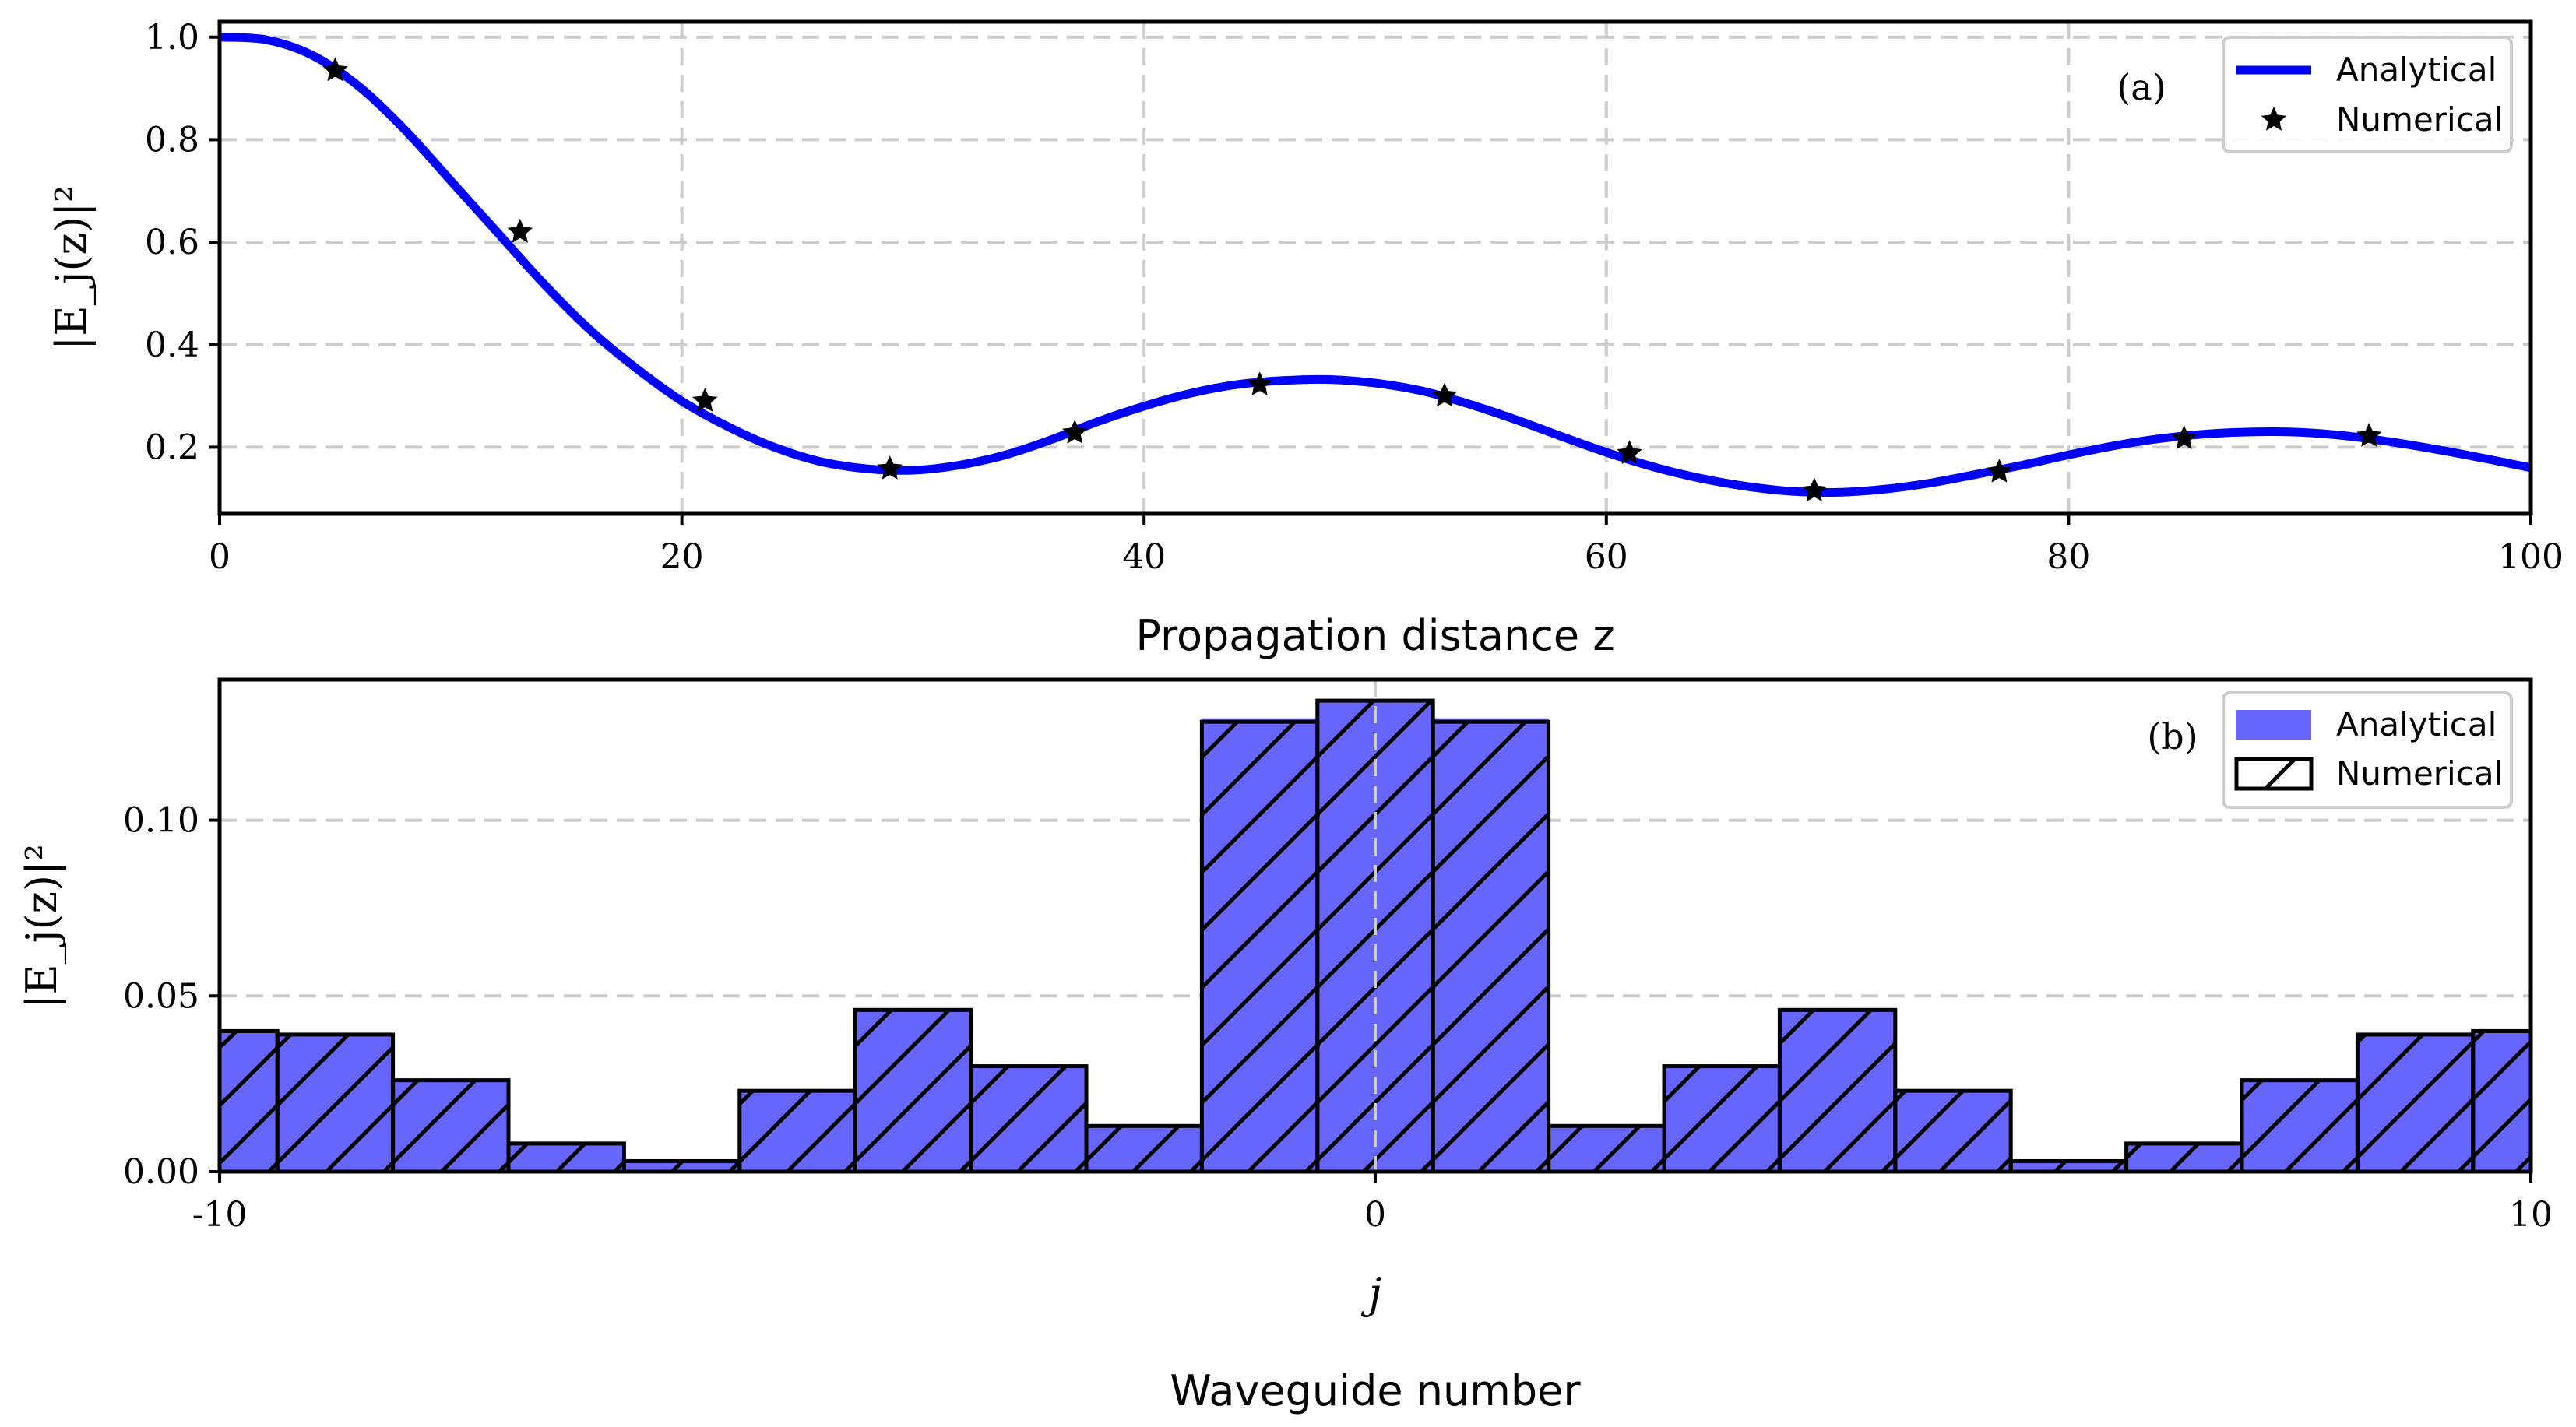 This screenshot has height=1427, width=2576. I want to click on panel-b-legend-analytical: Analytical, so click(2416, 724).